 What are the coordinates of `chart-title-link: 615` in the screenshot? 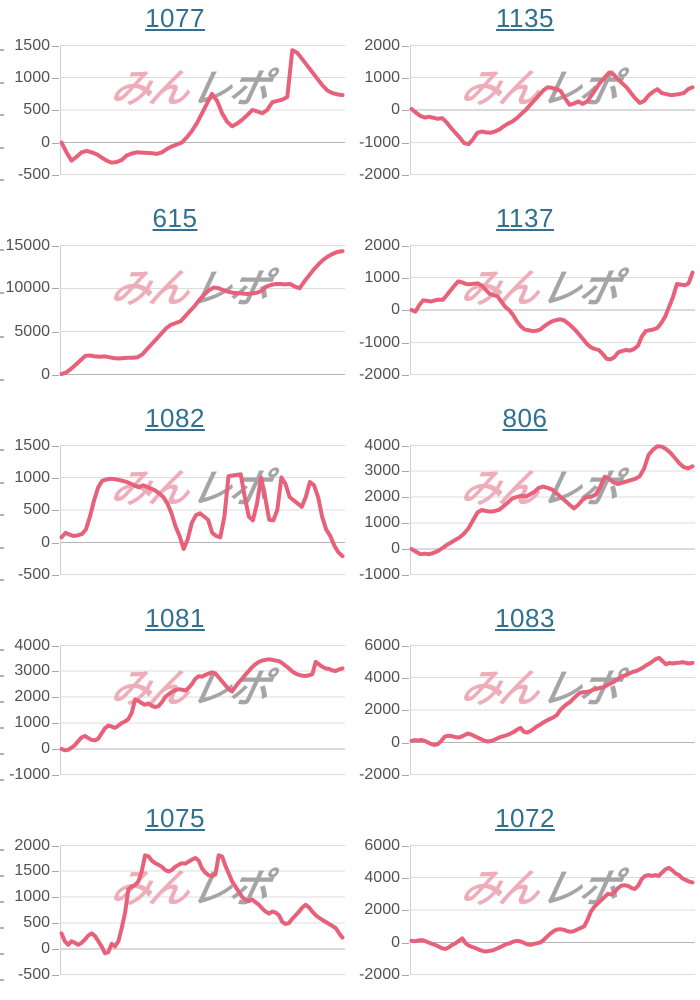 It's located at (175, 218).